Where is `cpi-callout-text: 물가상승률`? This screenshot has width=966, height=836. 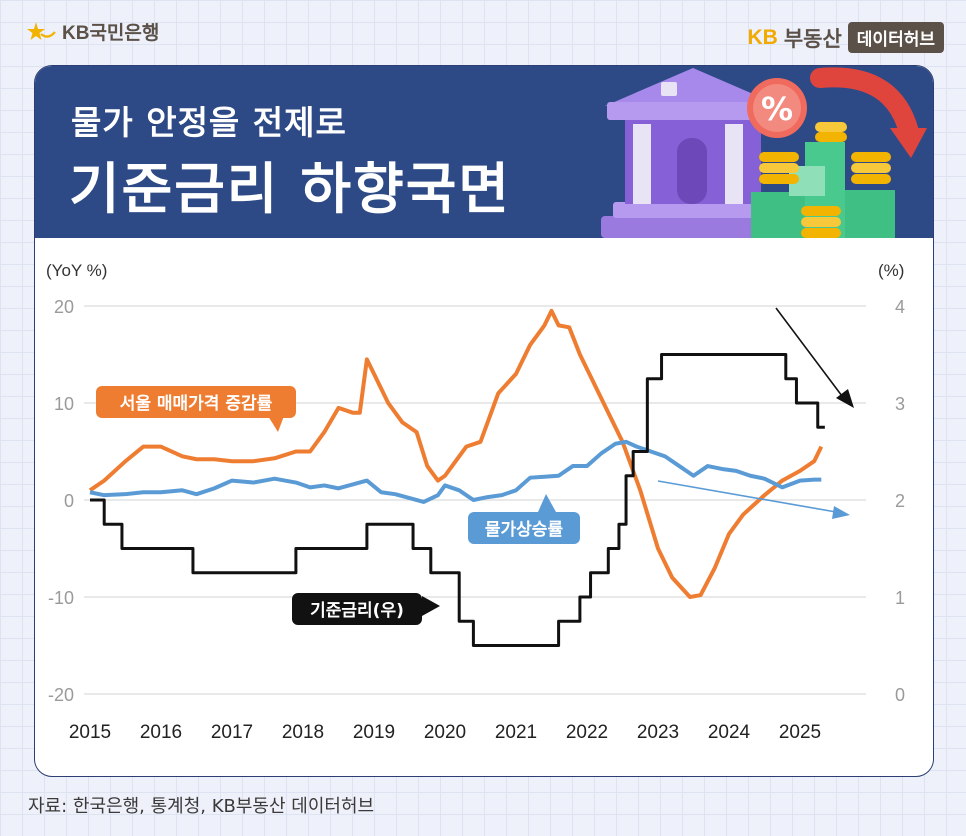 cpi-callout-text: 물가상승률 is located at coordinates (524, 530).